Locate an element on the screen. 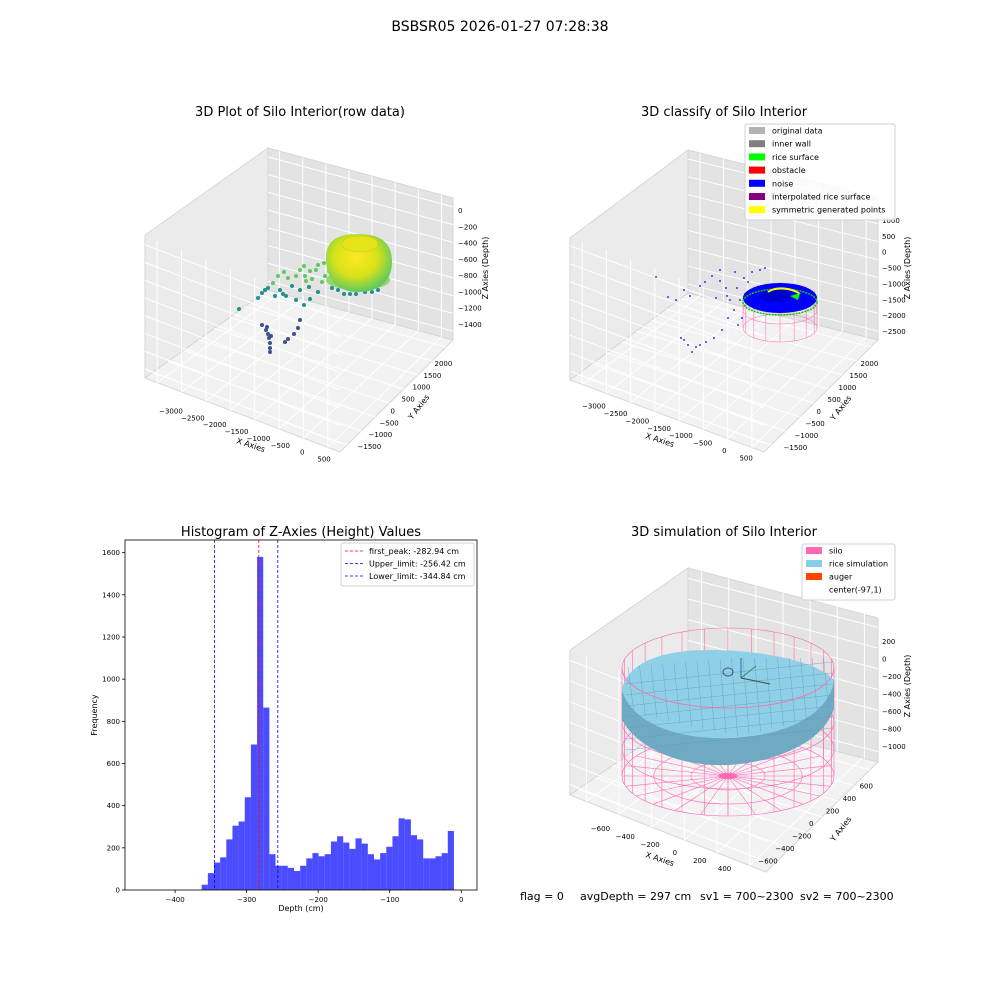 The height and width of the screenshot is (1000, 1000). classify-3d-points is located at coordinates (710, 310).